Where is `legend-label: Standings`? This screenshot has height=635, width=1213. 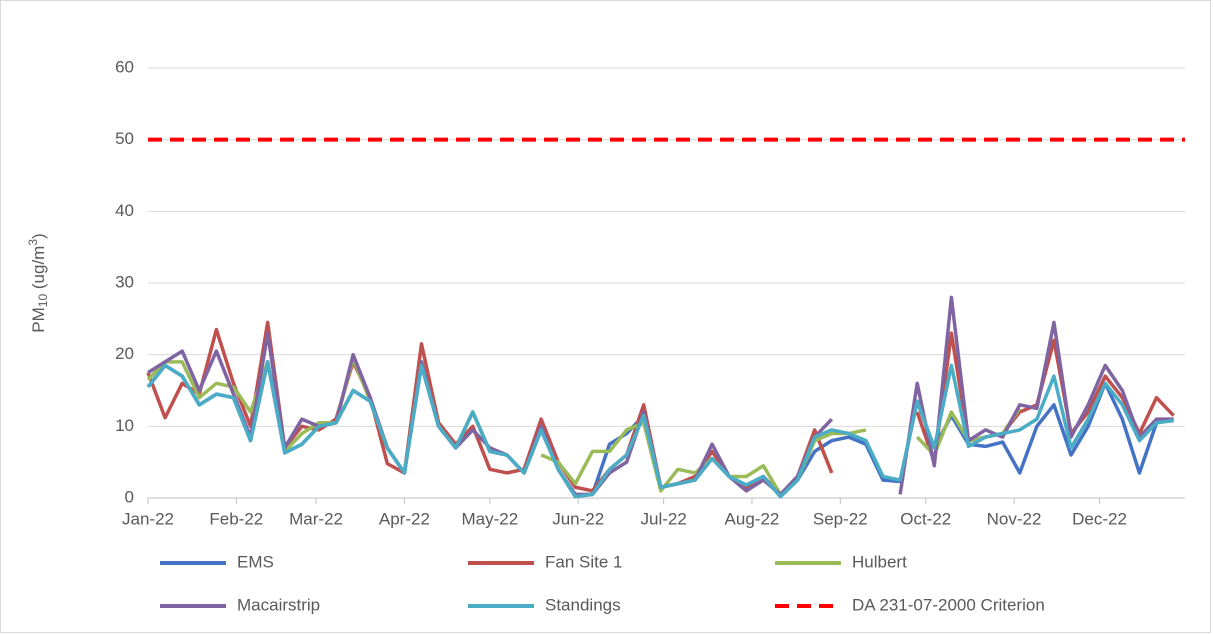
legend-label: Standings is located at coordinates (583, 604).